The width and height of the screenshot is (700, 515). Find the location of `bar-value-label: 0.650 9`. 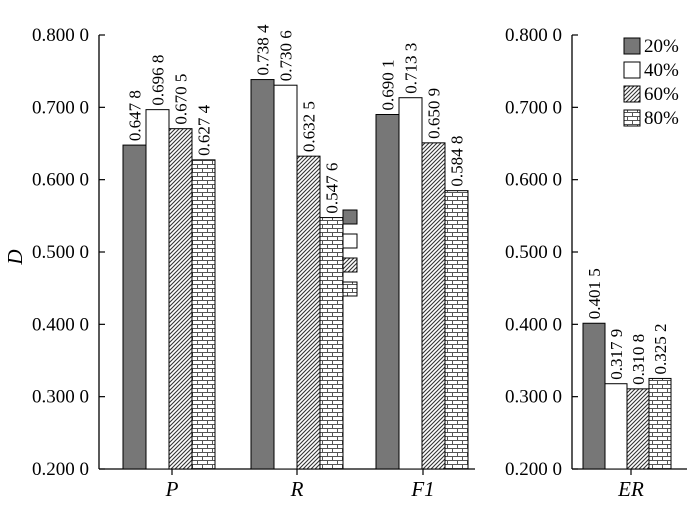

bar-value-label: 0.650 9 is located at coordinates (434, 113).